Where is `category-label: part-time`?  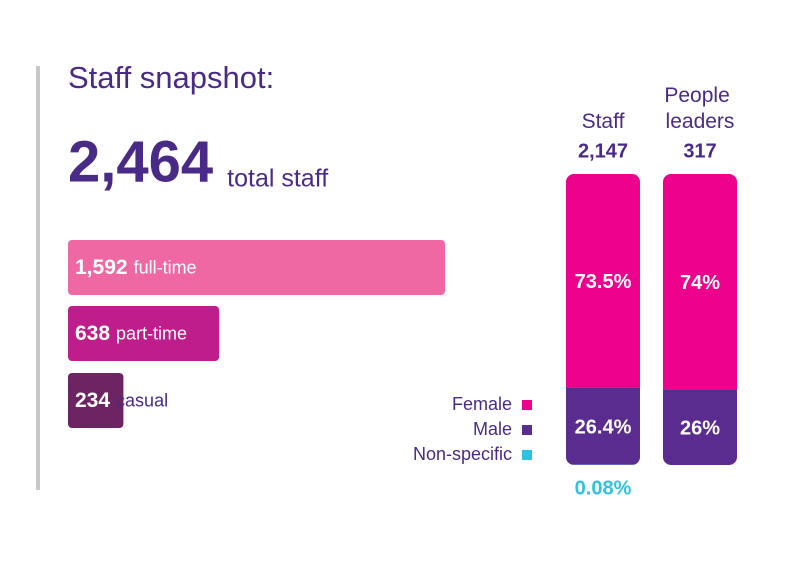 category-label: part-time is located at coordinates (151, 333).